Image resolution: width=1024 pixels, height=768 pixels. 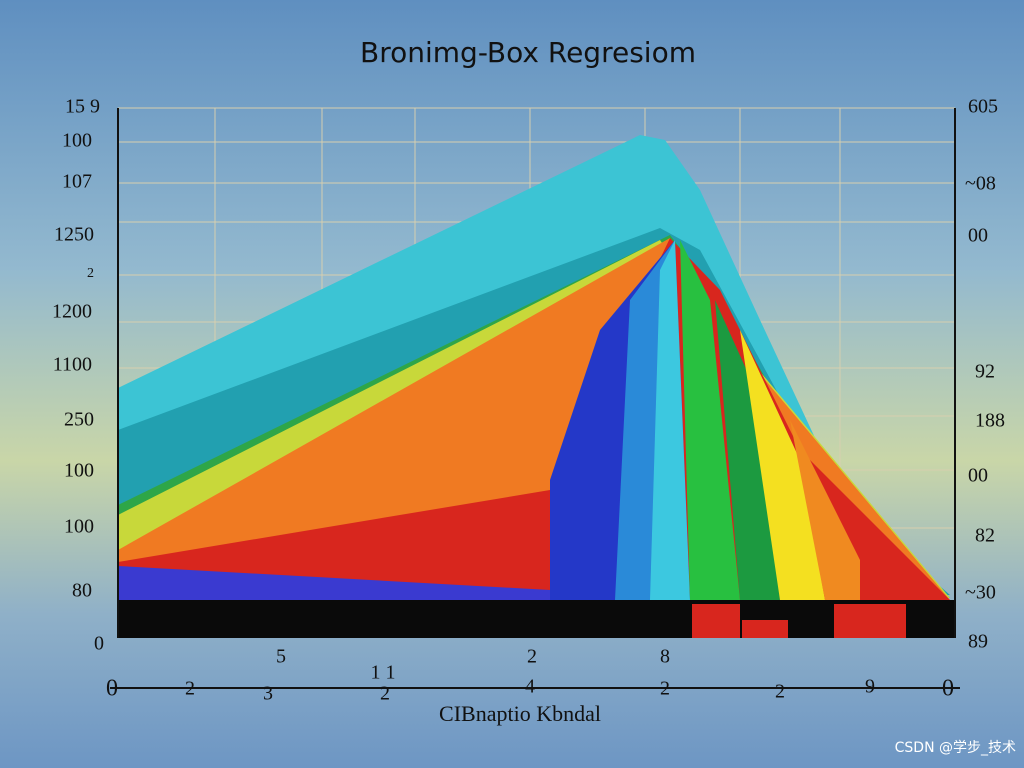 I want to click on y-tick-label: 15 9, so click(x=82, y=107).